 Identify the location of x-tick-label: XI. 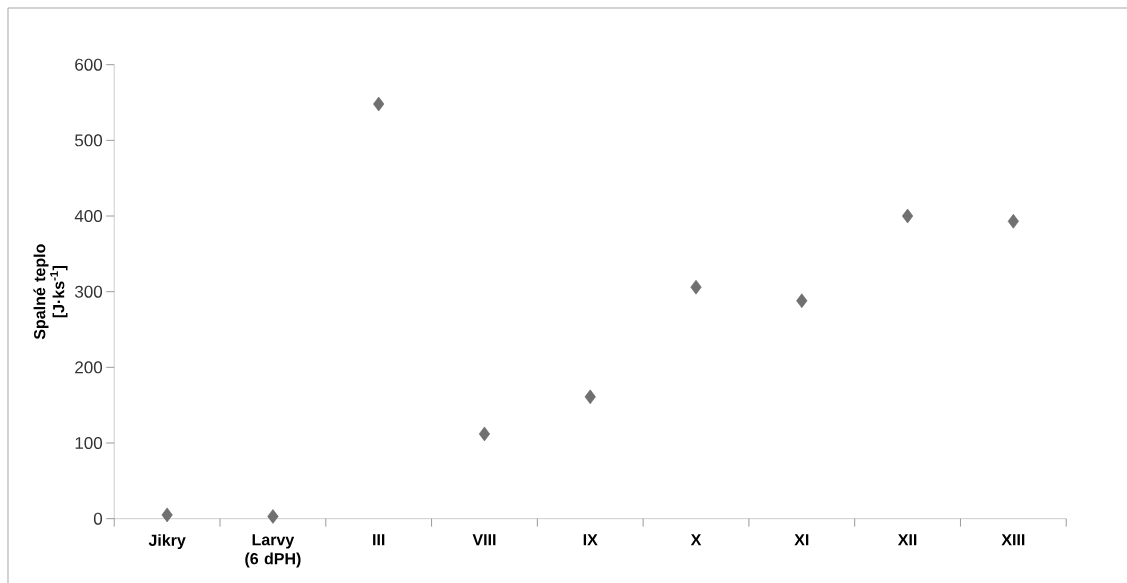
(801, 540).